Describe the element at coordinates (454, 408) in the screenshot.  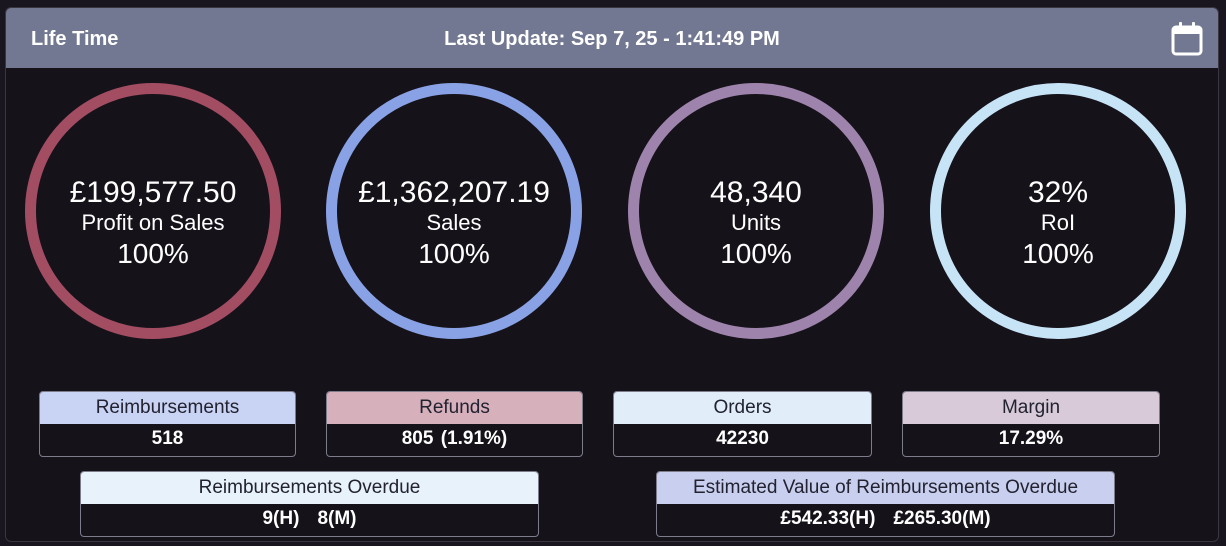
I see `stat-label: Refunds` at that location.